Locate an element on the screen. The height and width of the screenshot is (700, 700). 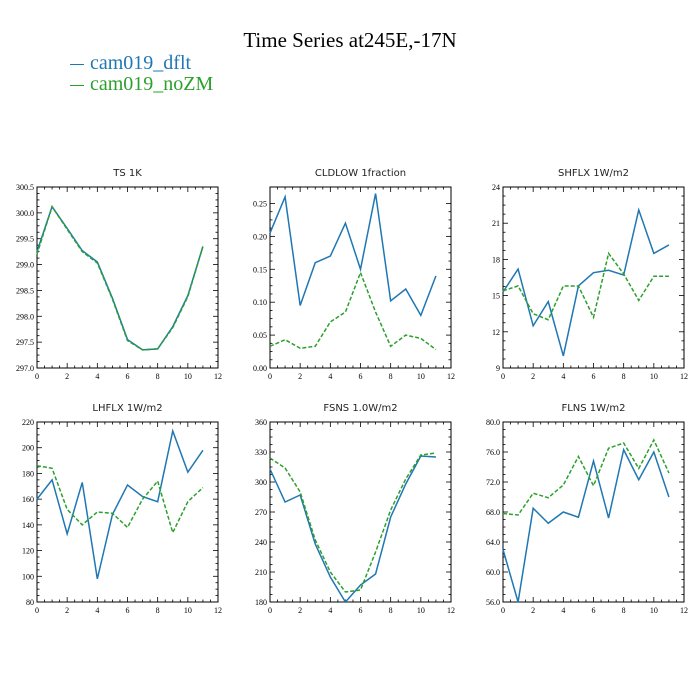
y-tick-label: 300.0 is located at coordinates (25, 213).